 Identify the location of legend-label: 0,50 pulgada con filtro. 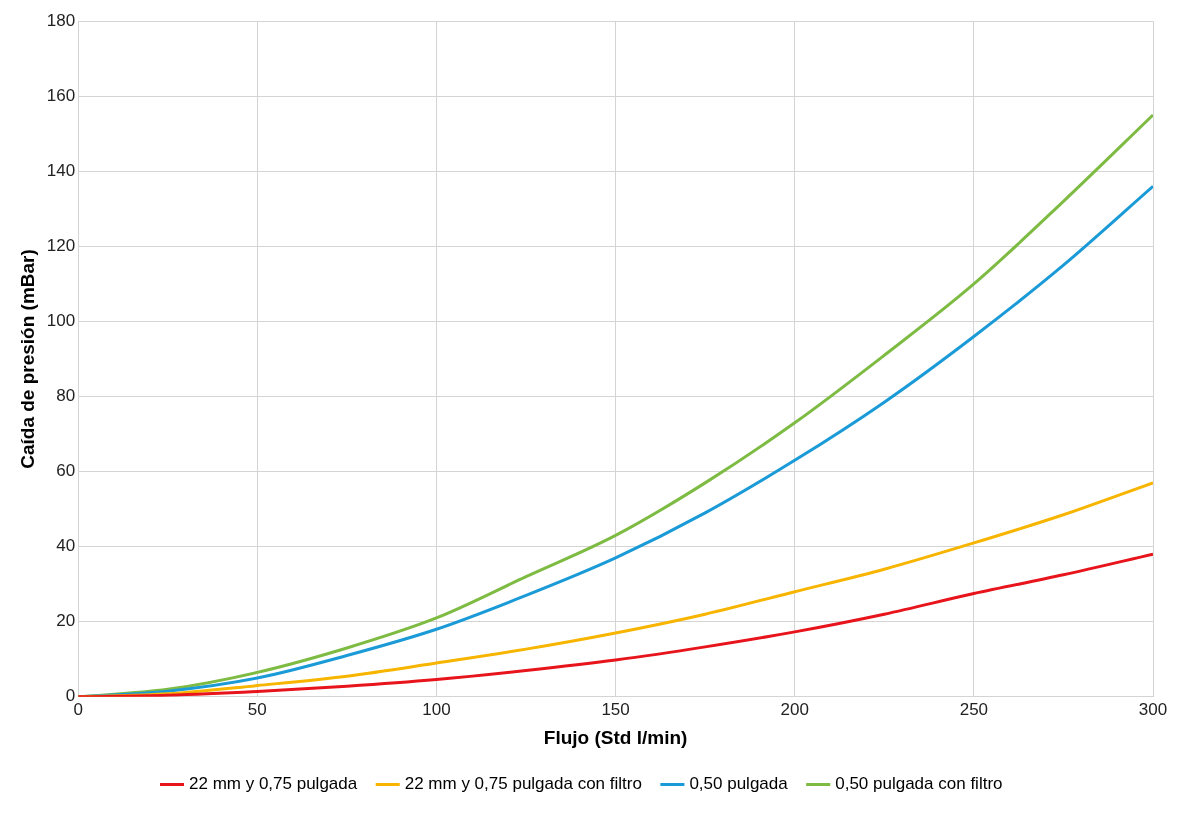
(919, 784).